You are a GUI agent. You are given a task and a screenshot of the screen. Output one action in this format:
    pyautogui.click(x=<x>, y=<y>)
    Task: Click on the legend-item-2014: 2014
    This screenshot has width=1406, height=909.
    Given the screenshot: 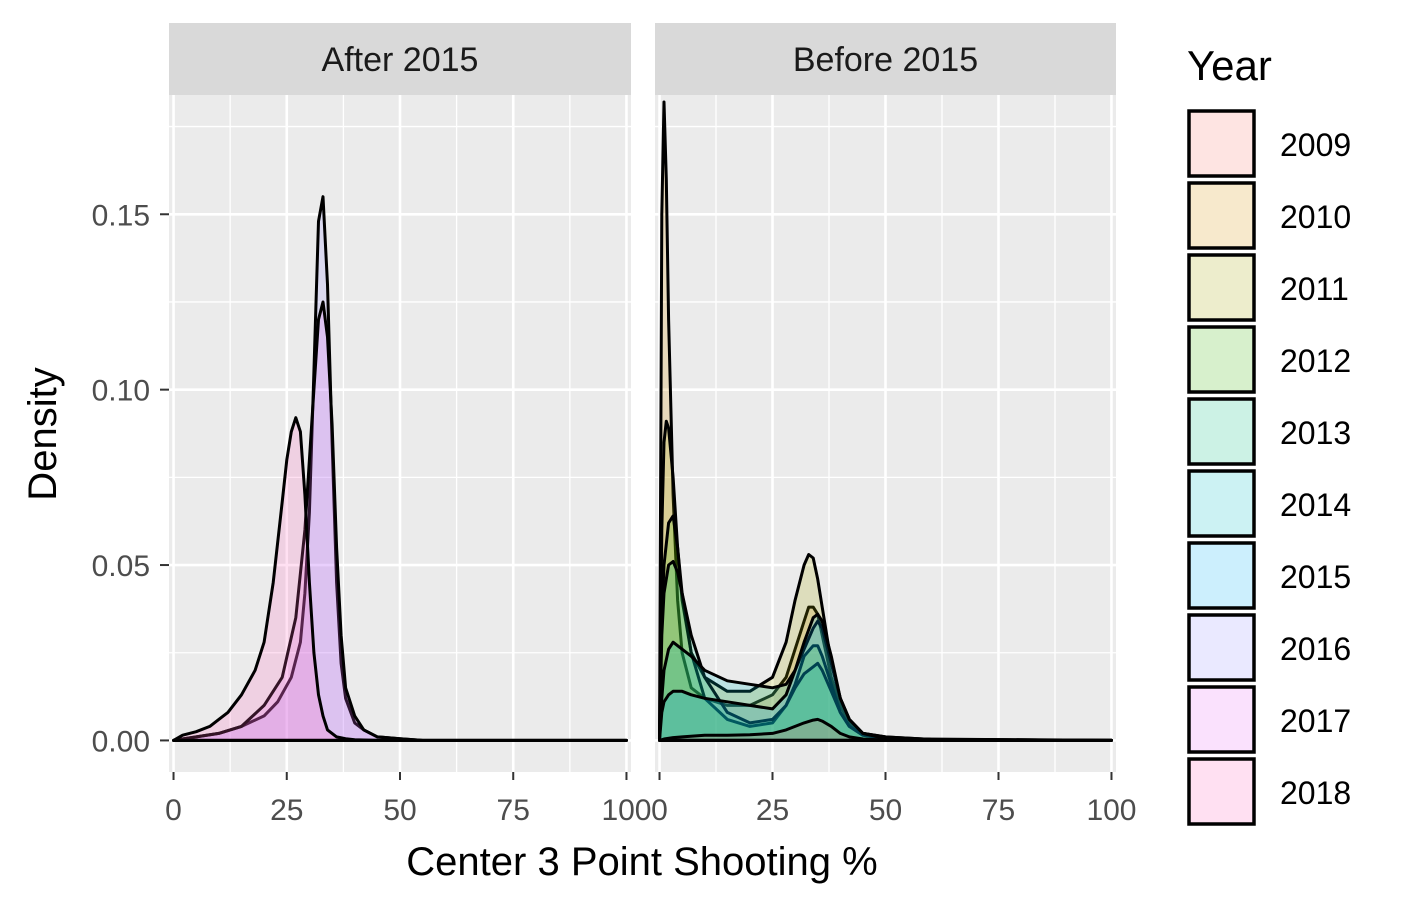 What is the action you would take?
    pyautogui.click(x=1269, y=503)
    